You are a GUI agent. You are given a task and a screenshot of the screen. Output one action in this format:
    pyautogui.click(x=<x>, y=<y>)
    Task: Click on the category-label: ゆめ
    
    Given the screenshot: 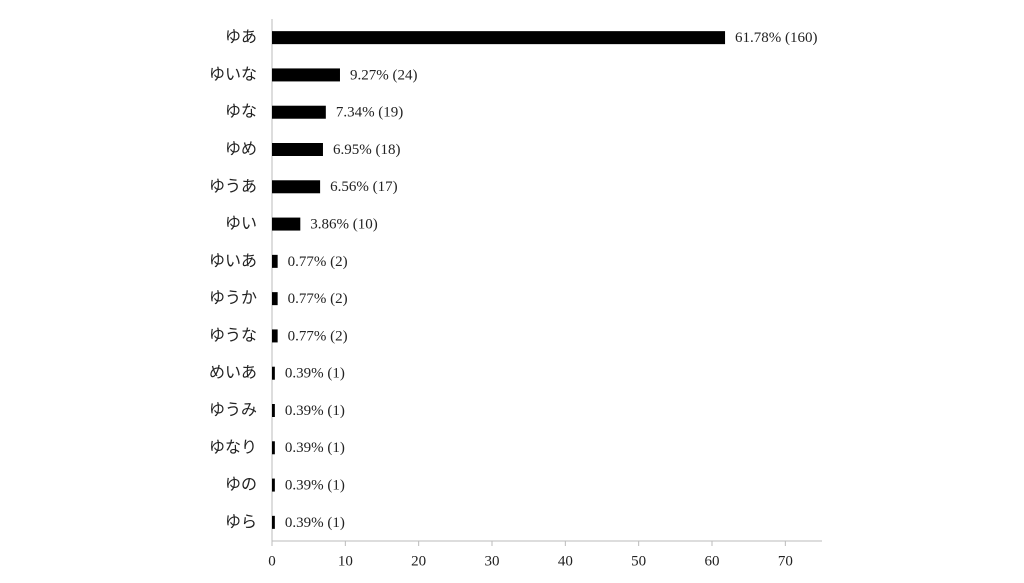 What is the action you would take?
    pyautogui.click(x=241, y=148)
    